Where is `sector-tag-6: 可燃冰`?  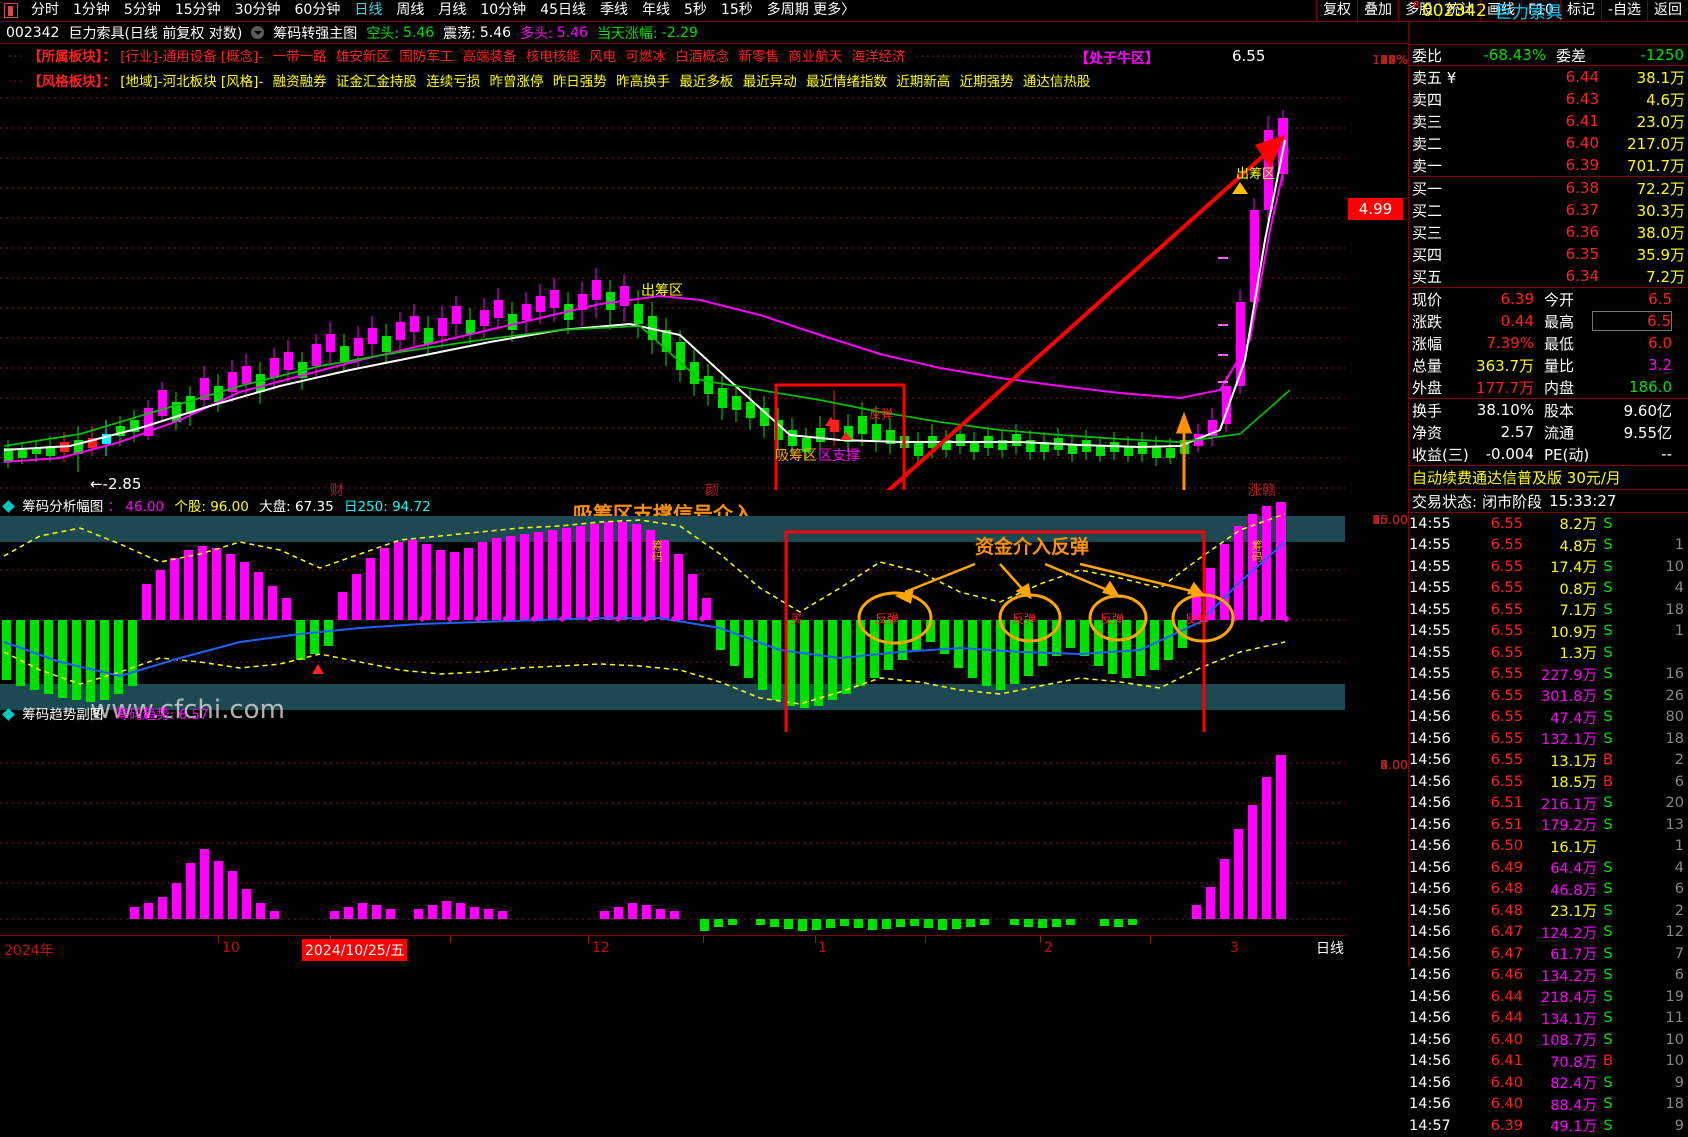
sector-tag-6: 可燃冰 is located at coordinates (645, 57).